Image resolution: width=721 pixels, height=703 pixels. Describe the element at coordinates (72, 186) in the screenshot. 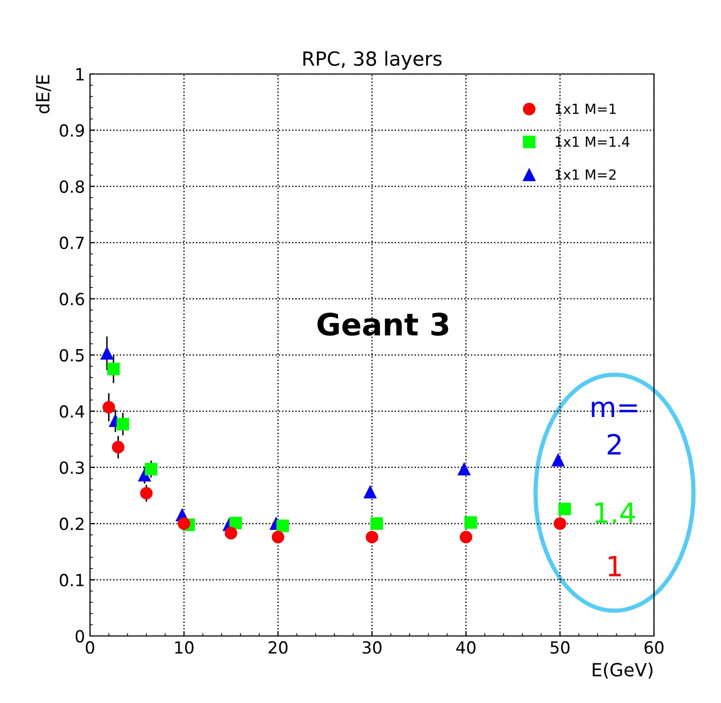

I see `y-tick-label: 0.8` at that location.